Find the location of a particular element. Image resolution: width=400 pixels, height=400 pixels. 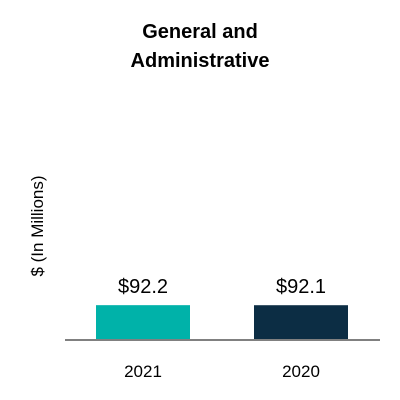

data-label-2020: $92.1 is located at coordinates (301, 287).